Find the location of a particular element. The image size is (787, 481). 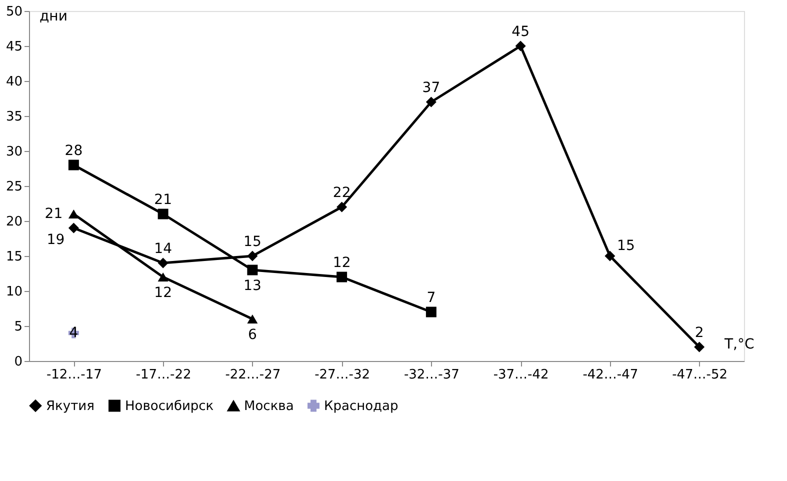

y-tick-label: 25 is located at coordinates (14, 187).